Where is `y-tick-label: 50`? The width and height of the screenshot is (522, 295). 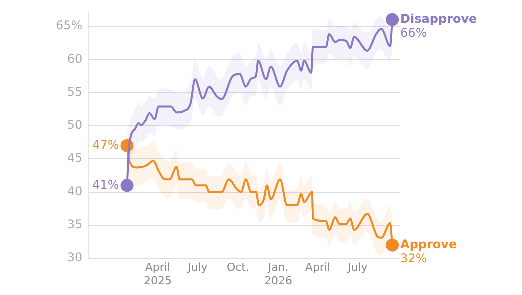
y-tick-label: 50 is located at coordinates (75, 125).